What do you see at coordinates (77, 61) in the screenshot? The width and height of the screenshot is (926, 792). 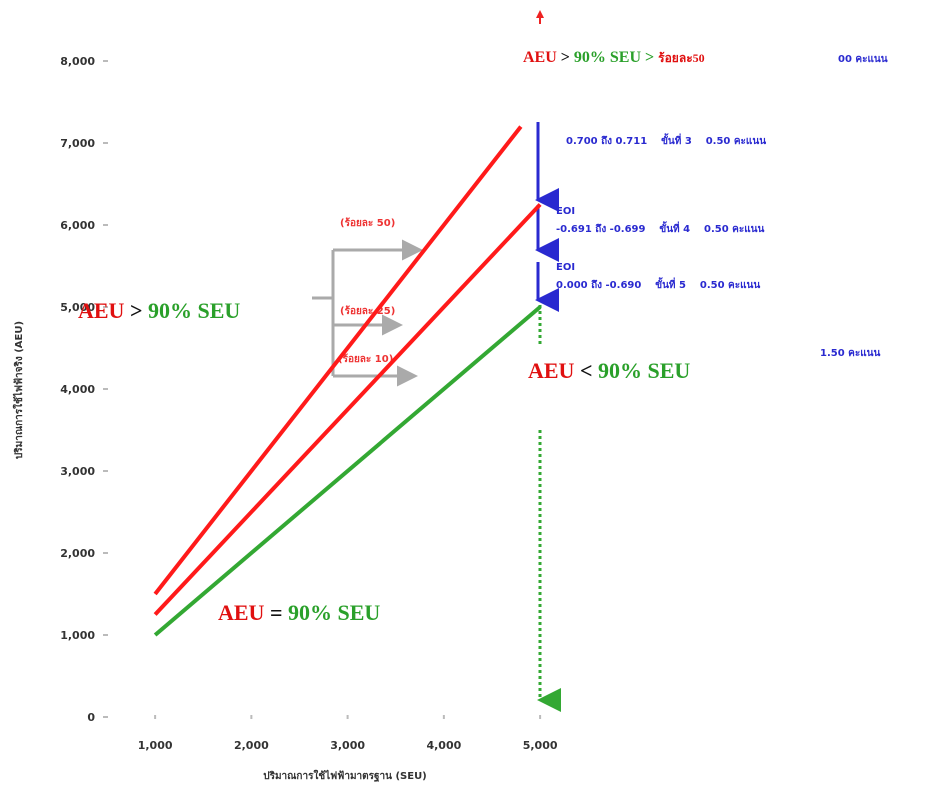 I see `y-tick-label: 8,000` at bounding box center [77, 61].